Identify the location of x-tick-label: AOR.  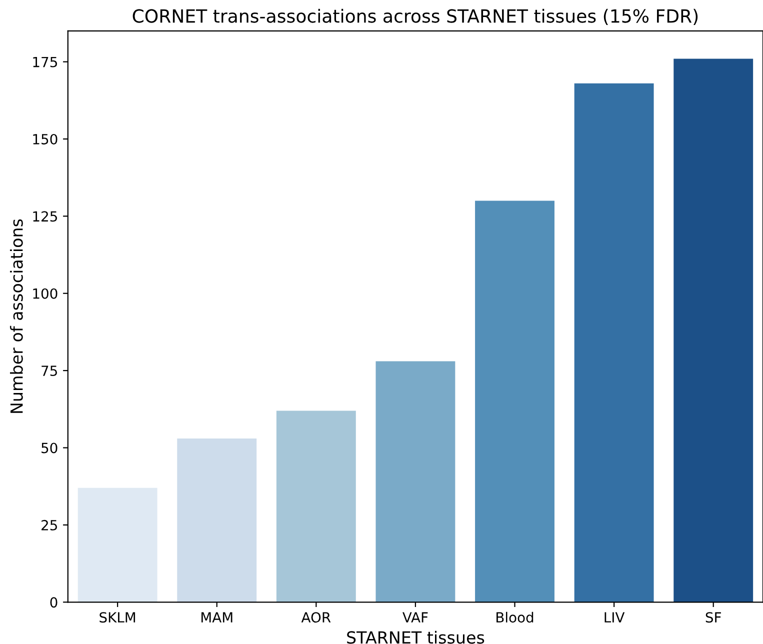
(316, 617).